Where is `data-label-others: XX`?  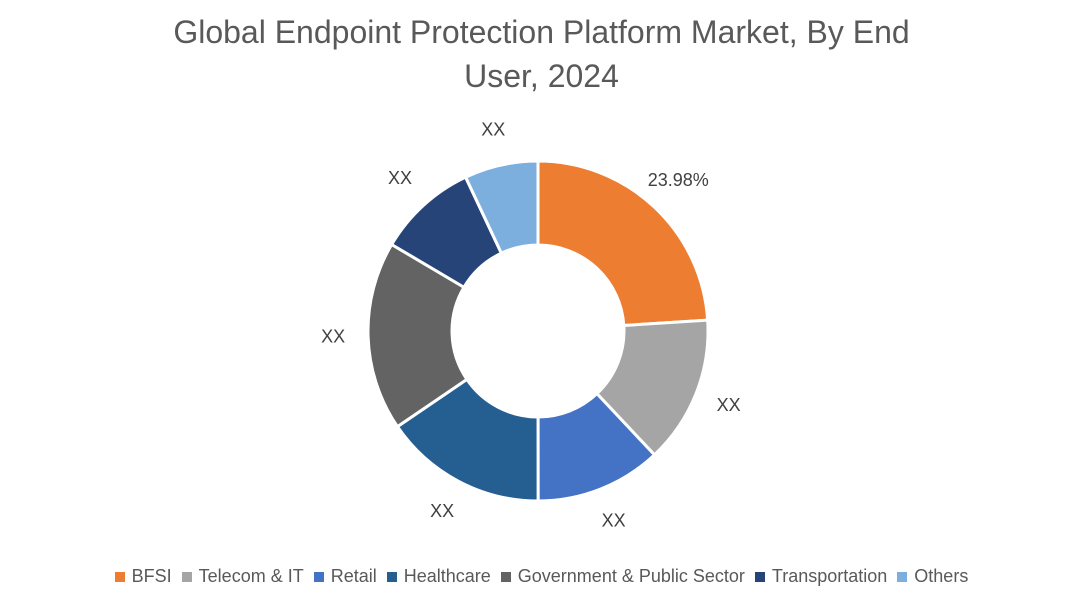
data-label-others: XX is located at coordinates (493, 130).